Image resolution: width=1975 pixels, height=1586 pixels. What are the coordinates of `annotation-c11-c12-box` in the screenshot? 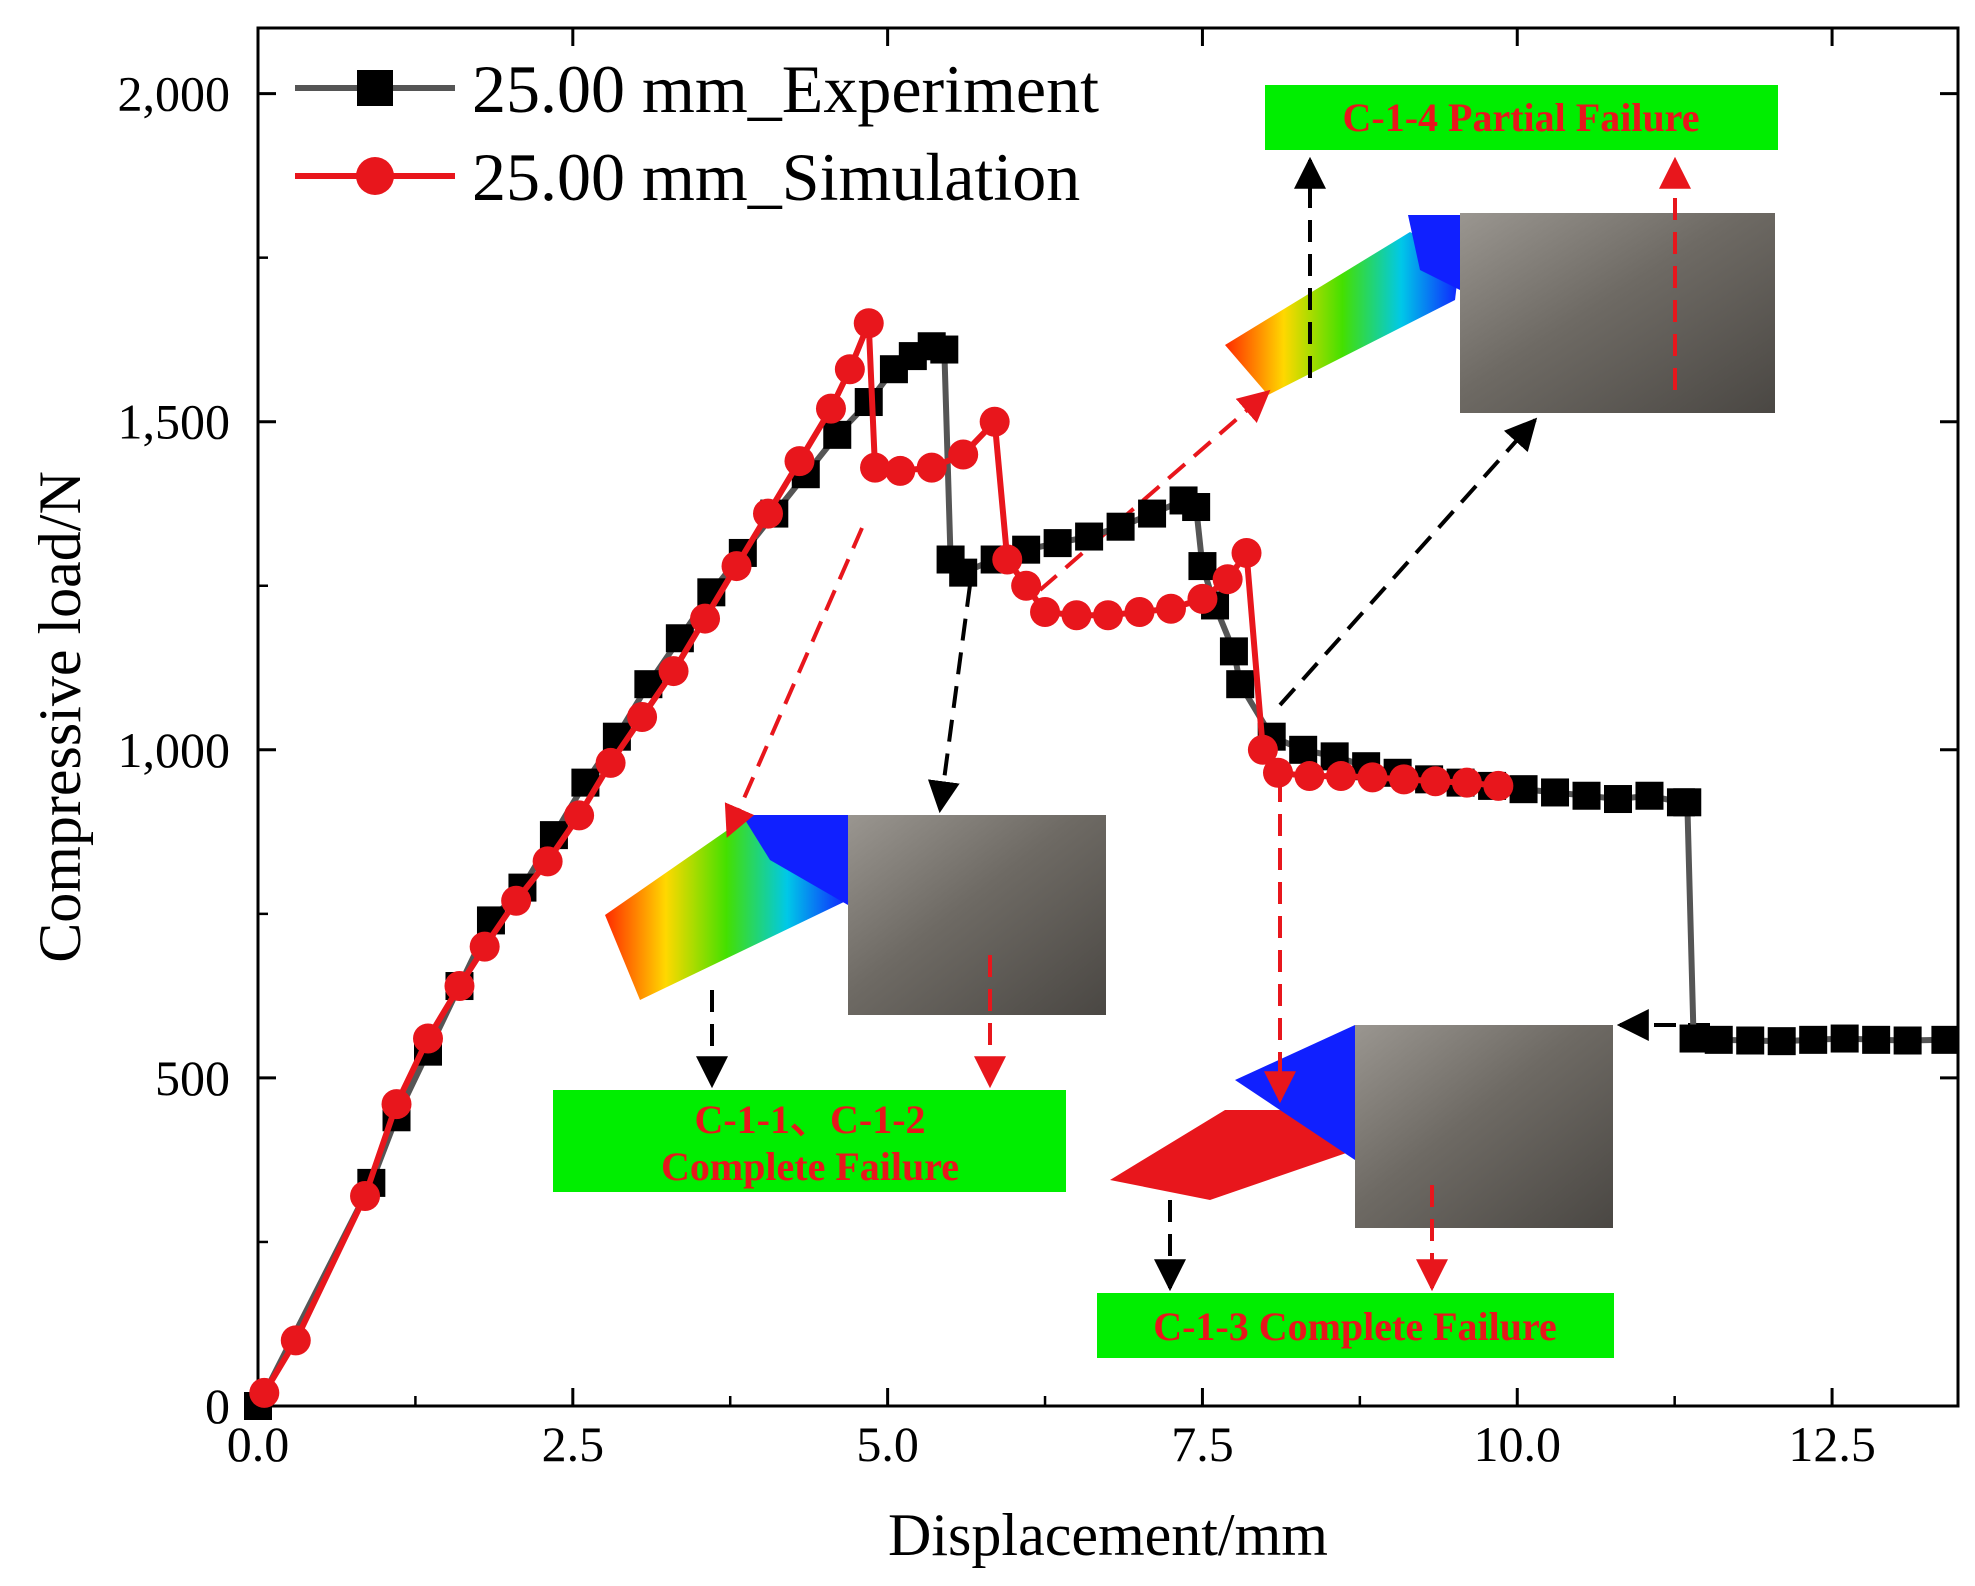 It's located at (809, 1141).